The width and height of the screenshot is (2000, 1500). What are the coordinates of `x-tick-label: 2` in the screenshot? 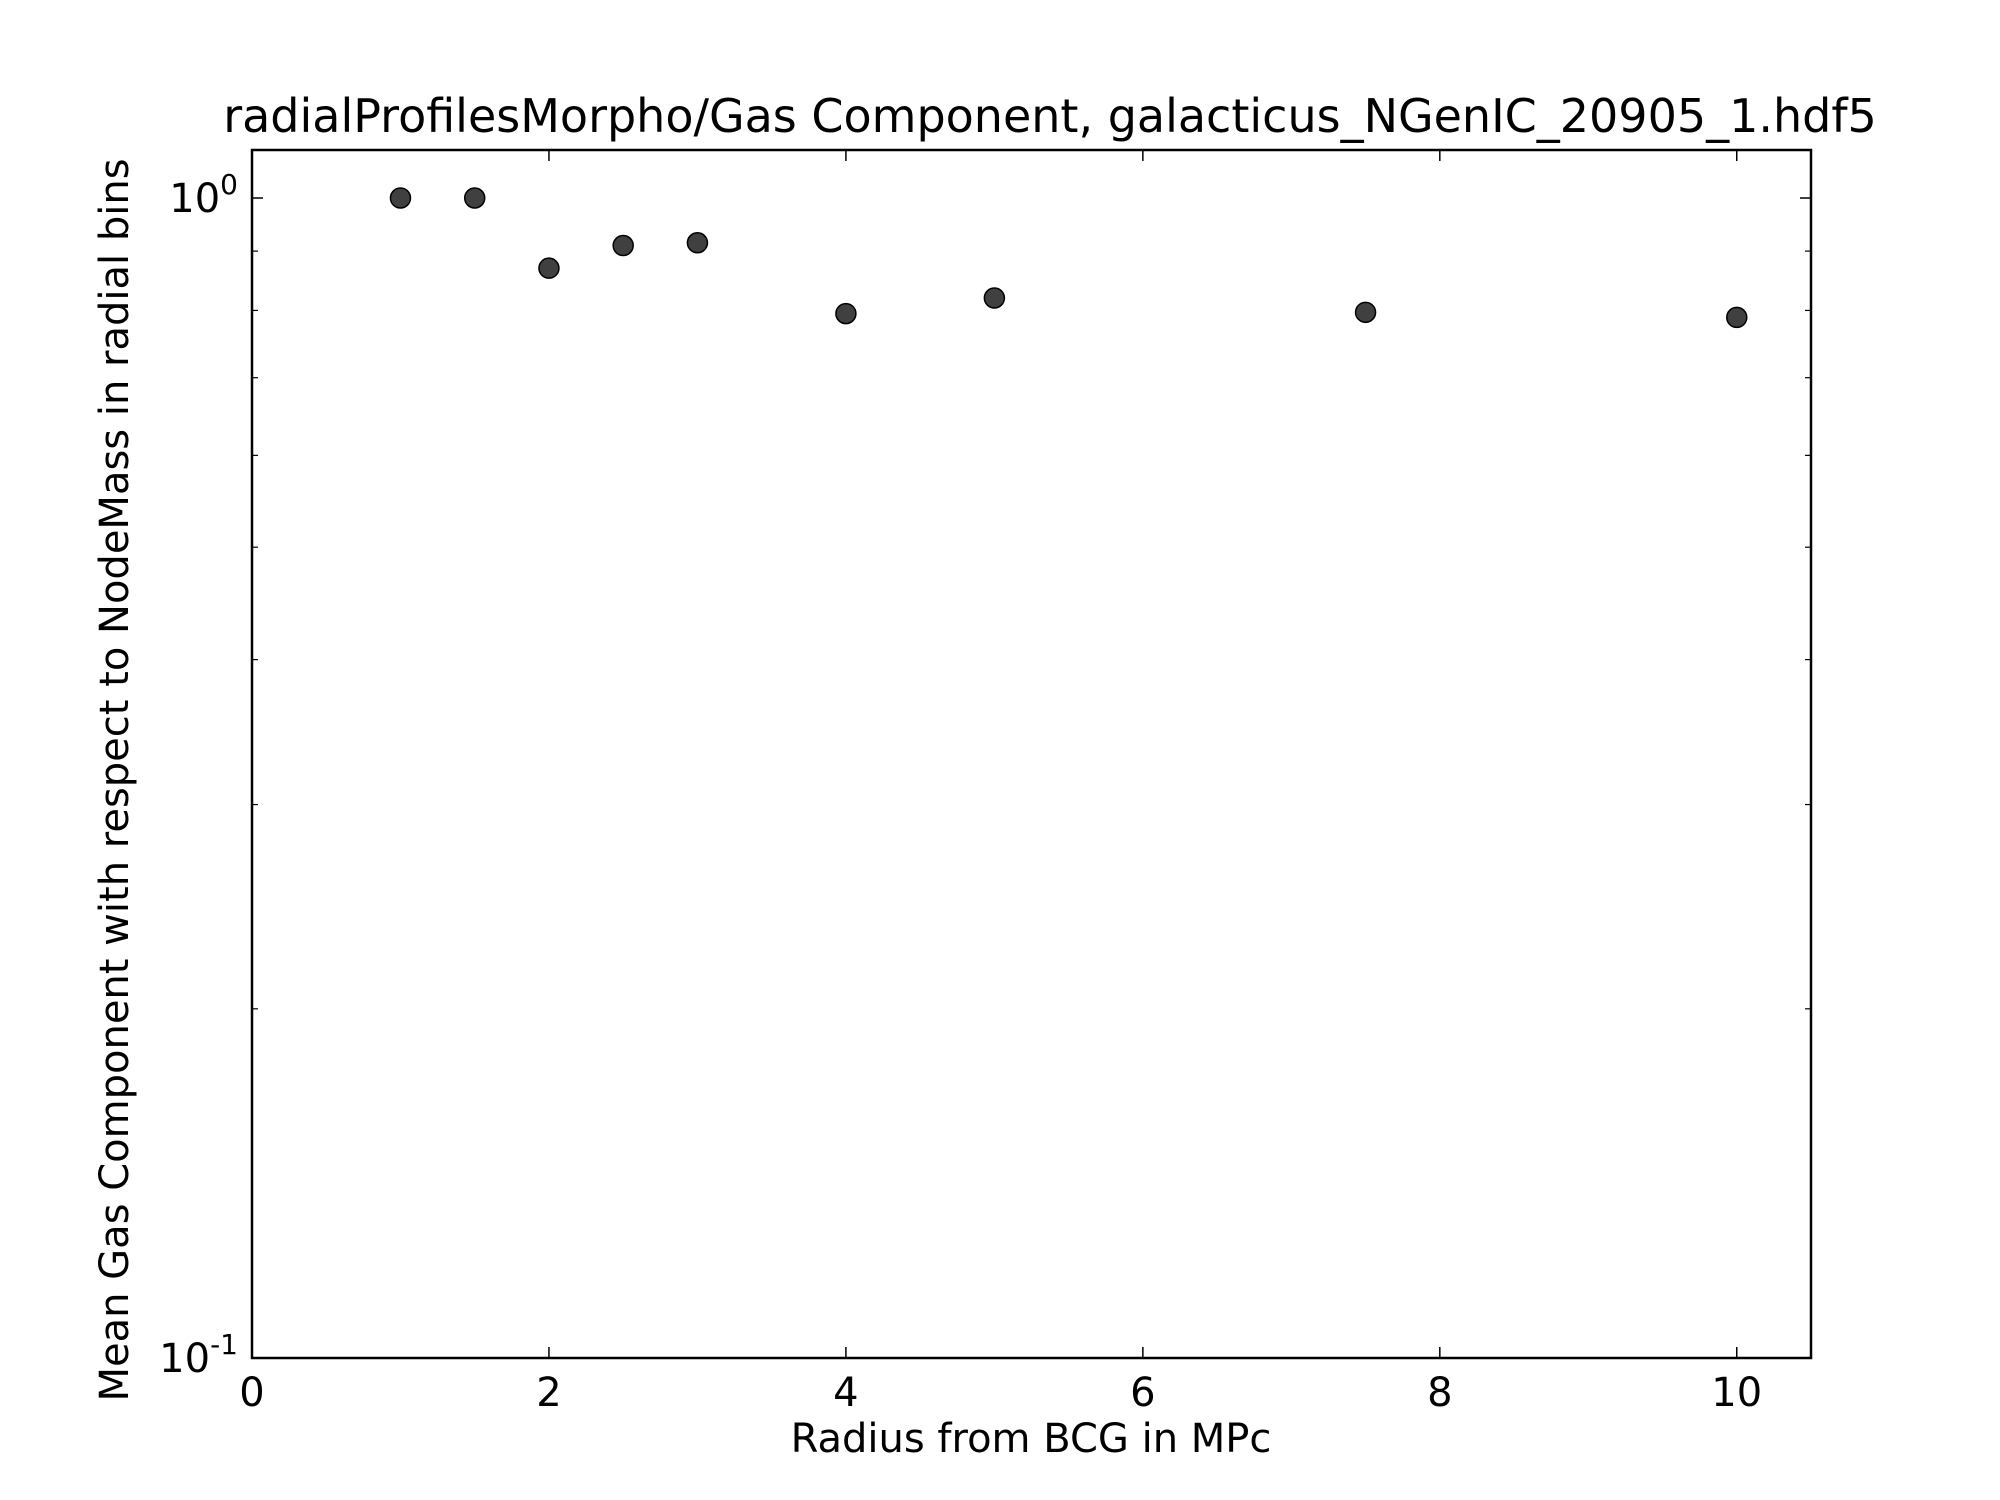 It's located at (548, 1393).